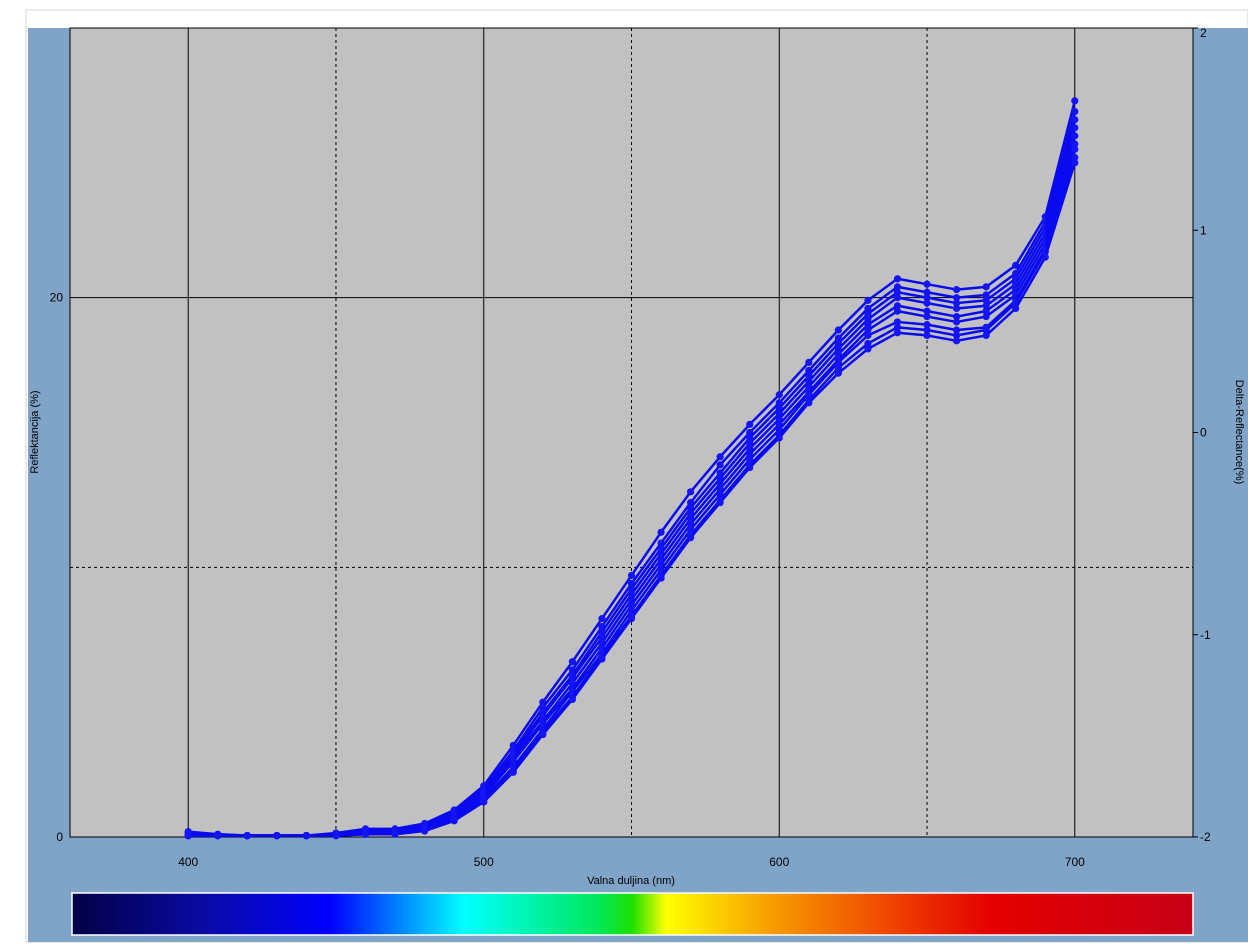 Image resolution: width=1248 pixels, height=950 pixels. What do you see at coordinates (1075, 862) in the screenshot?
I see `x-tick-label: 700` at bounding box center [1075, 862].